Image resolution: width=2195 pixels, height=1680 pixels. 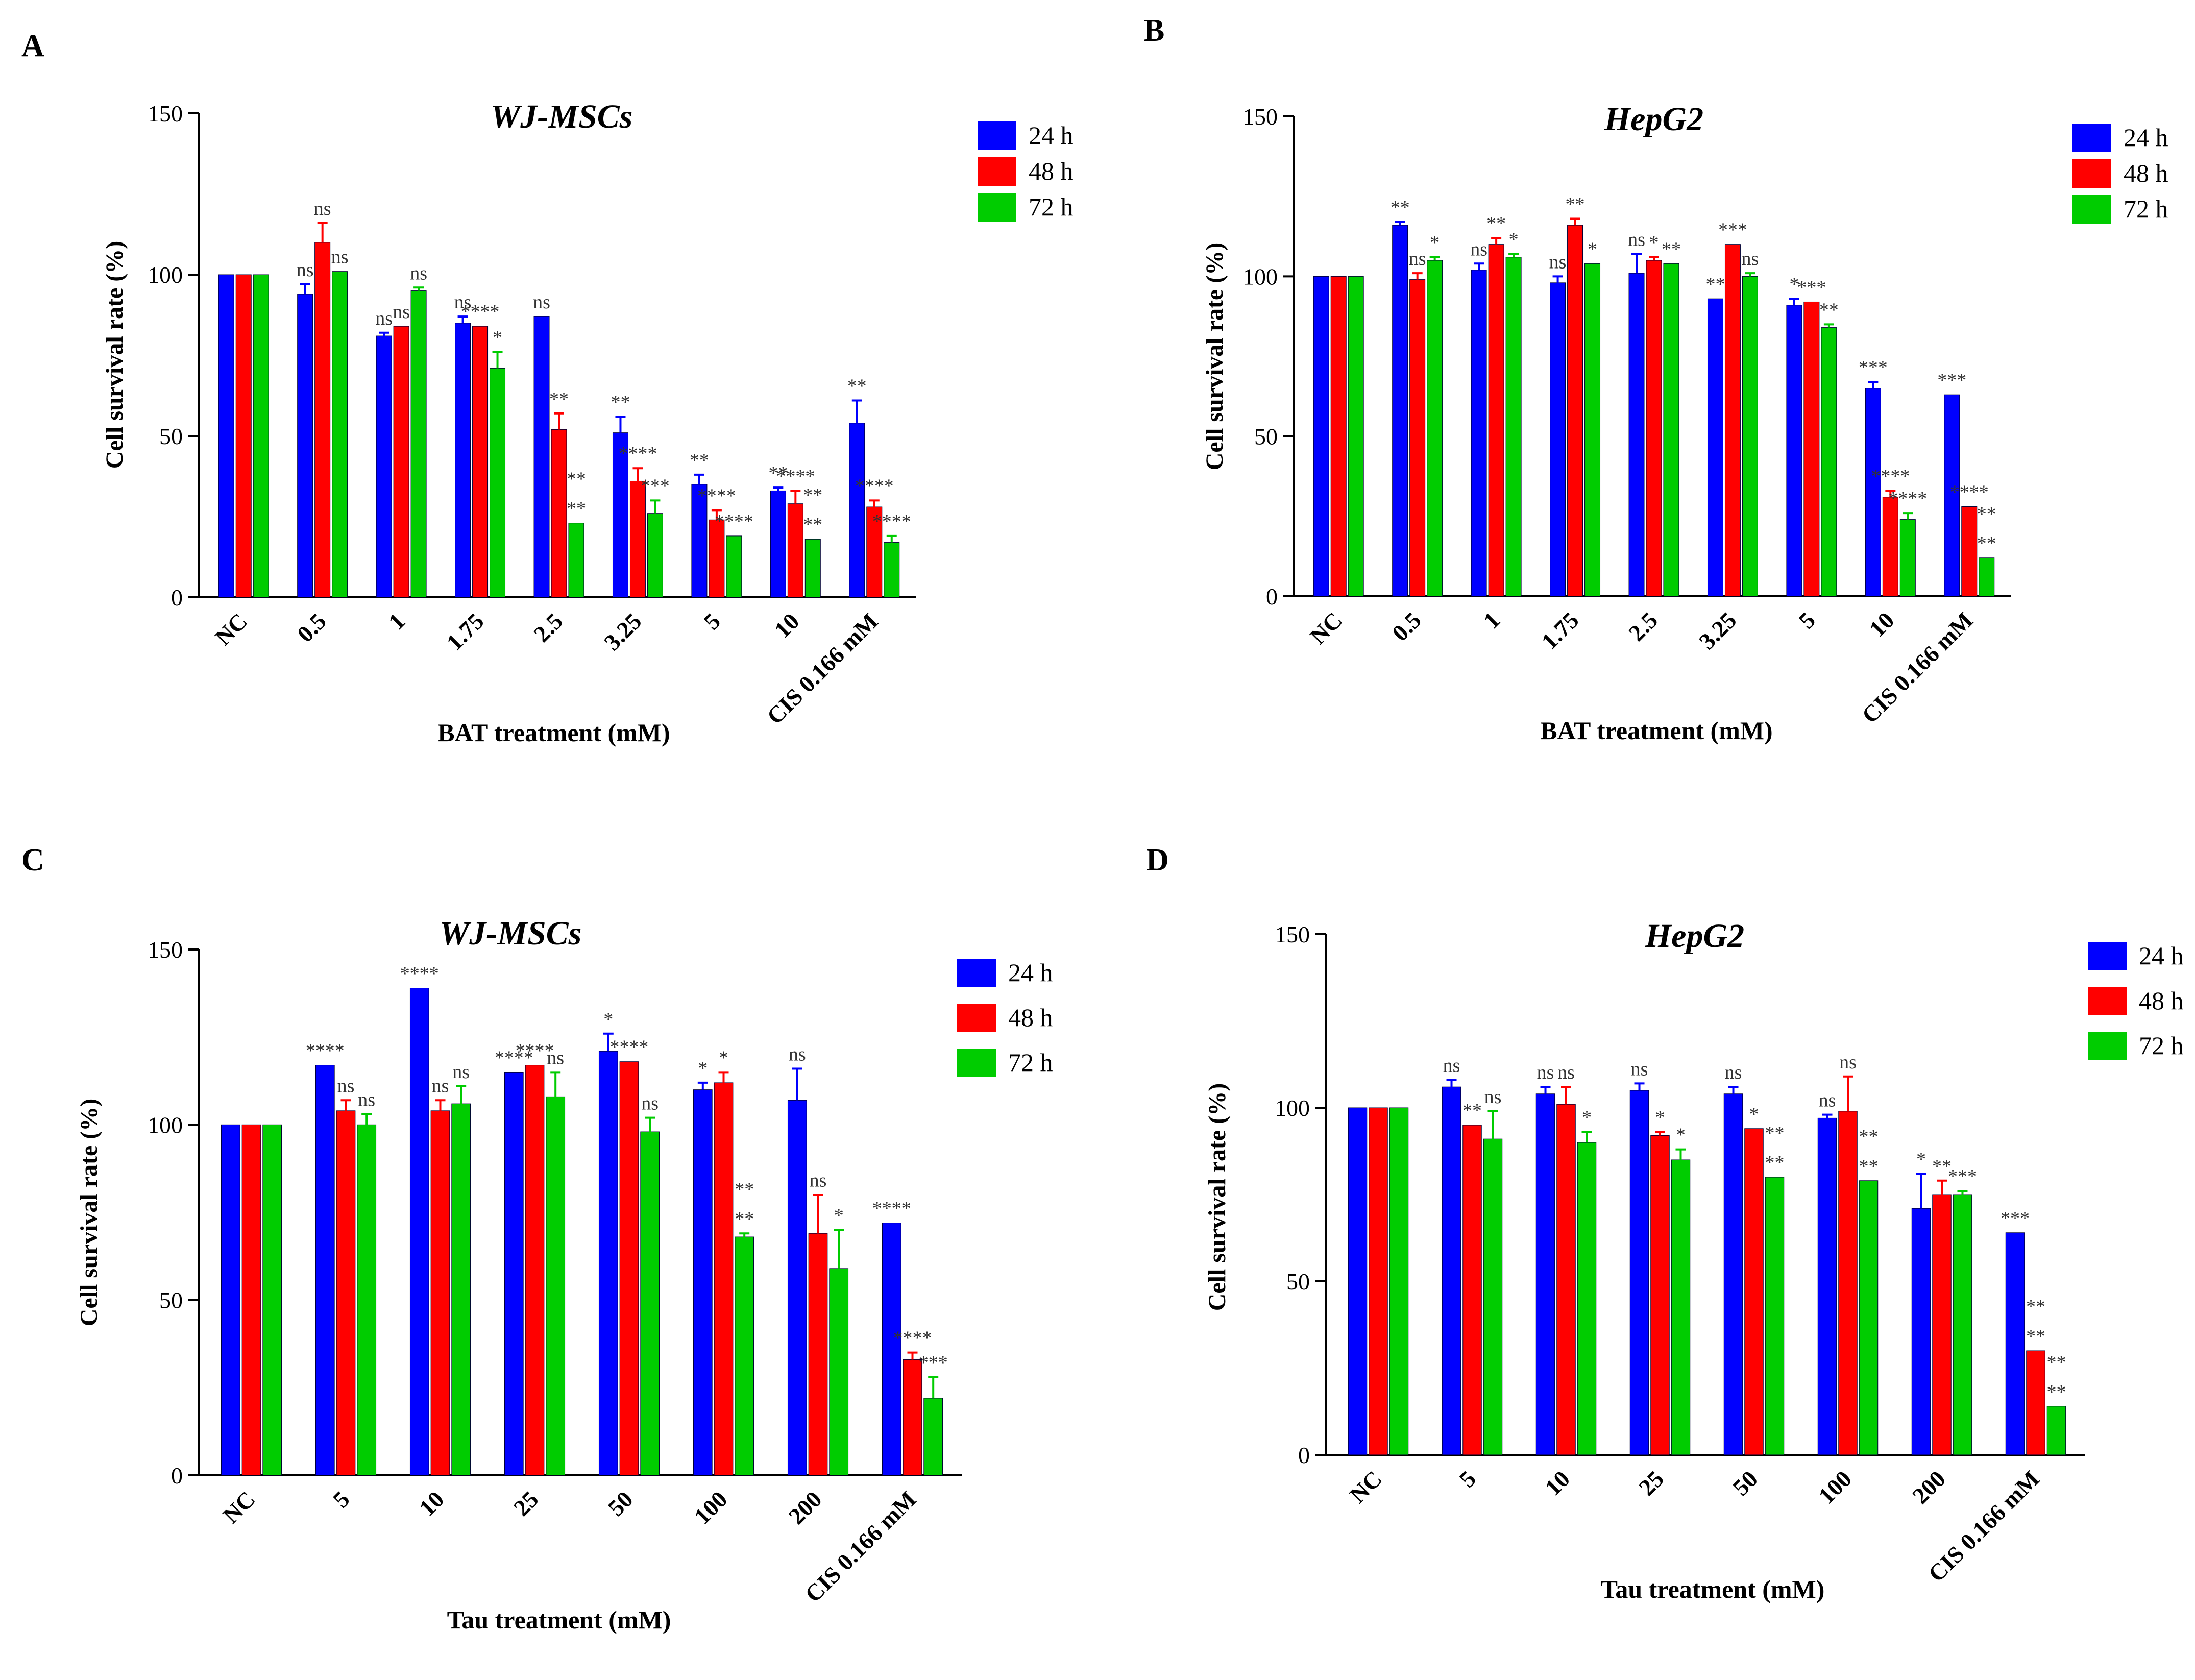 I want to click on x-tick-label: 1.75, so click(x=1560, y=630).